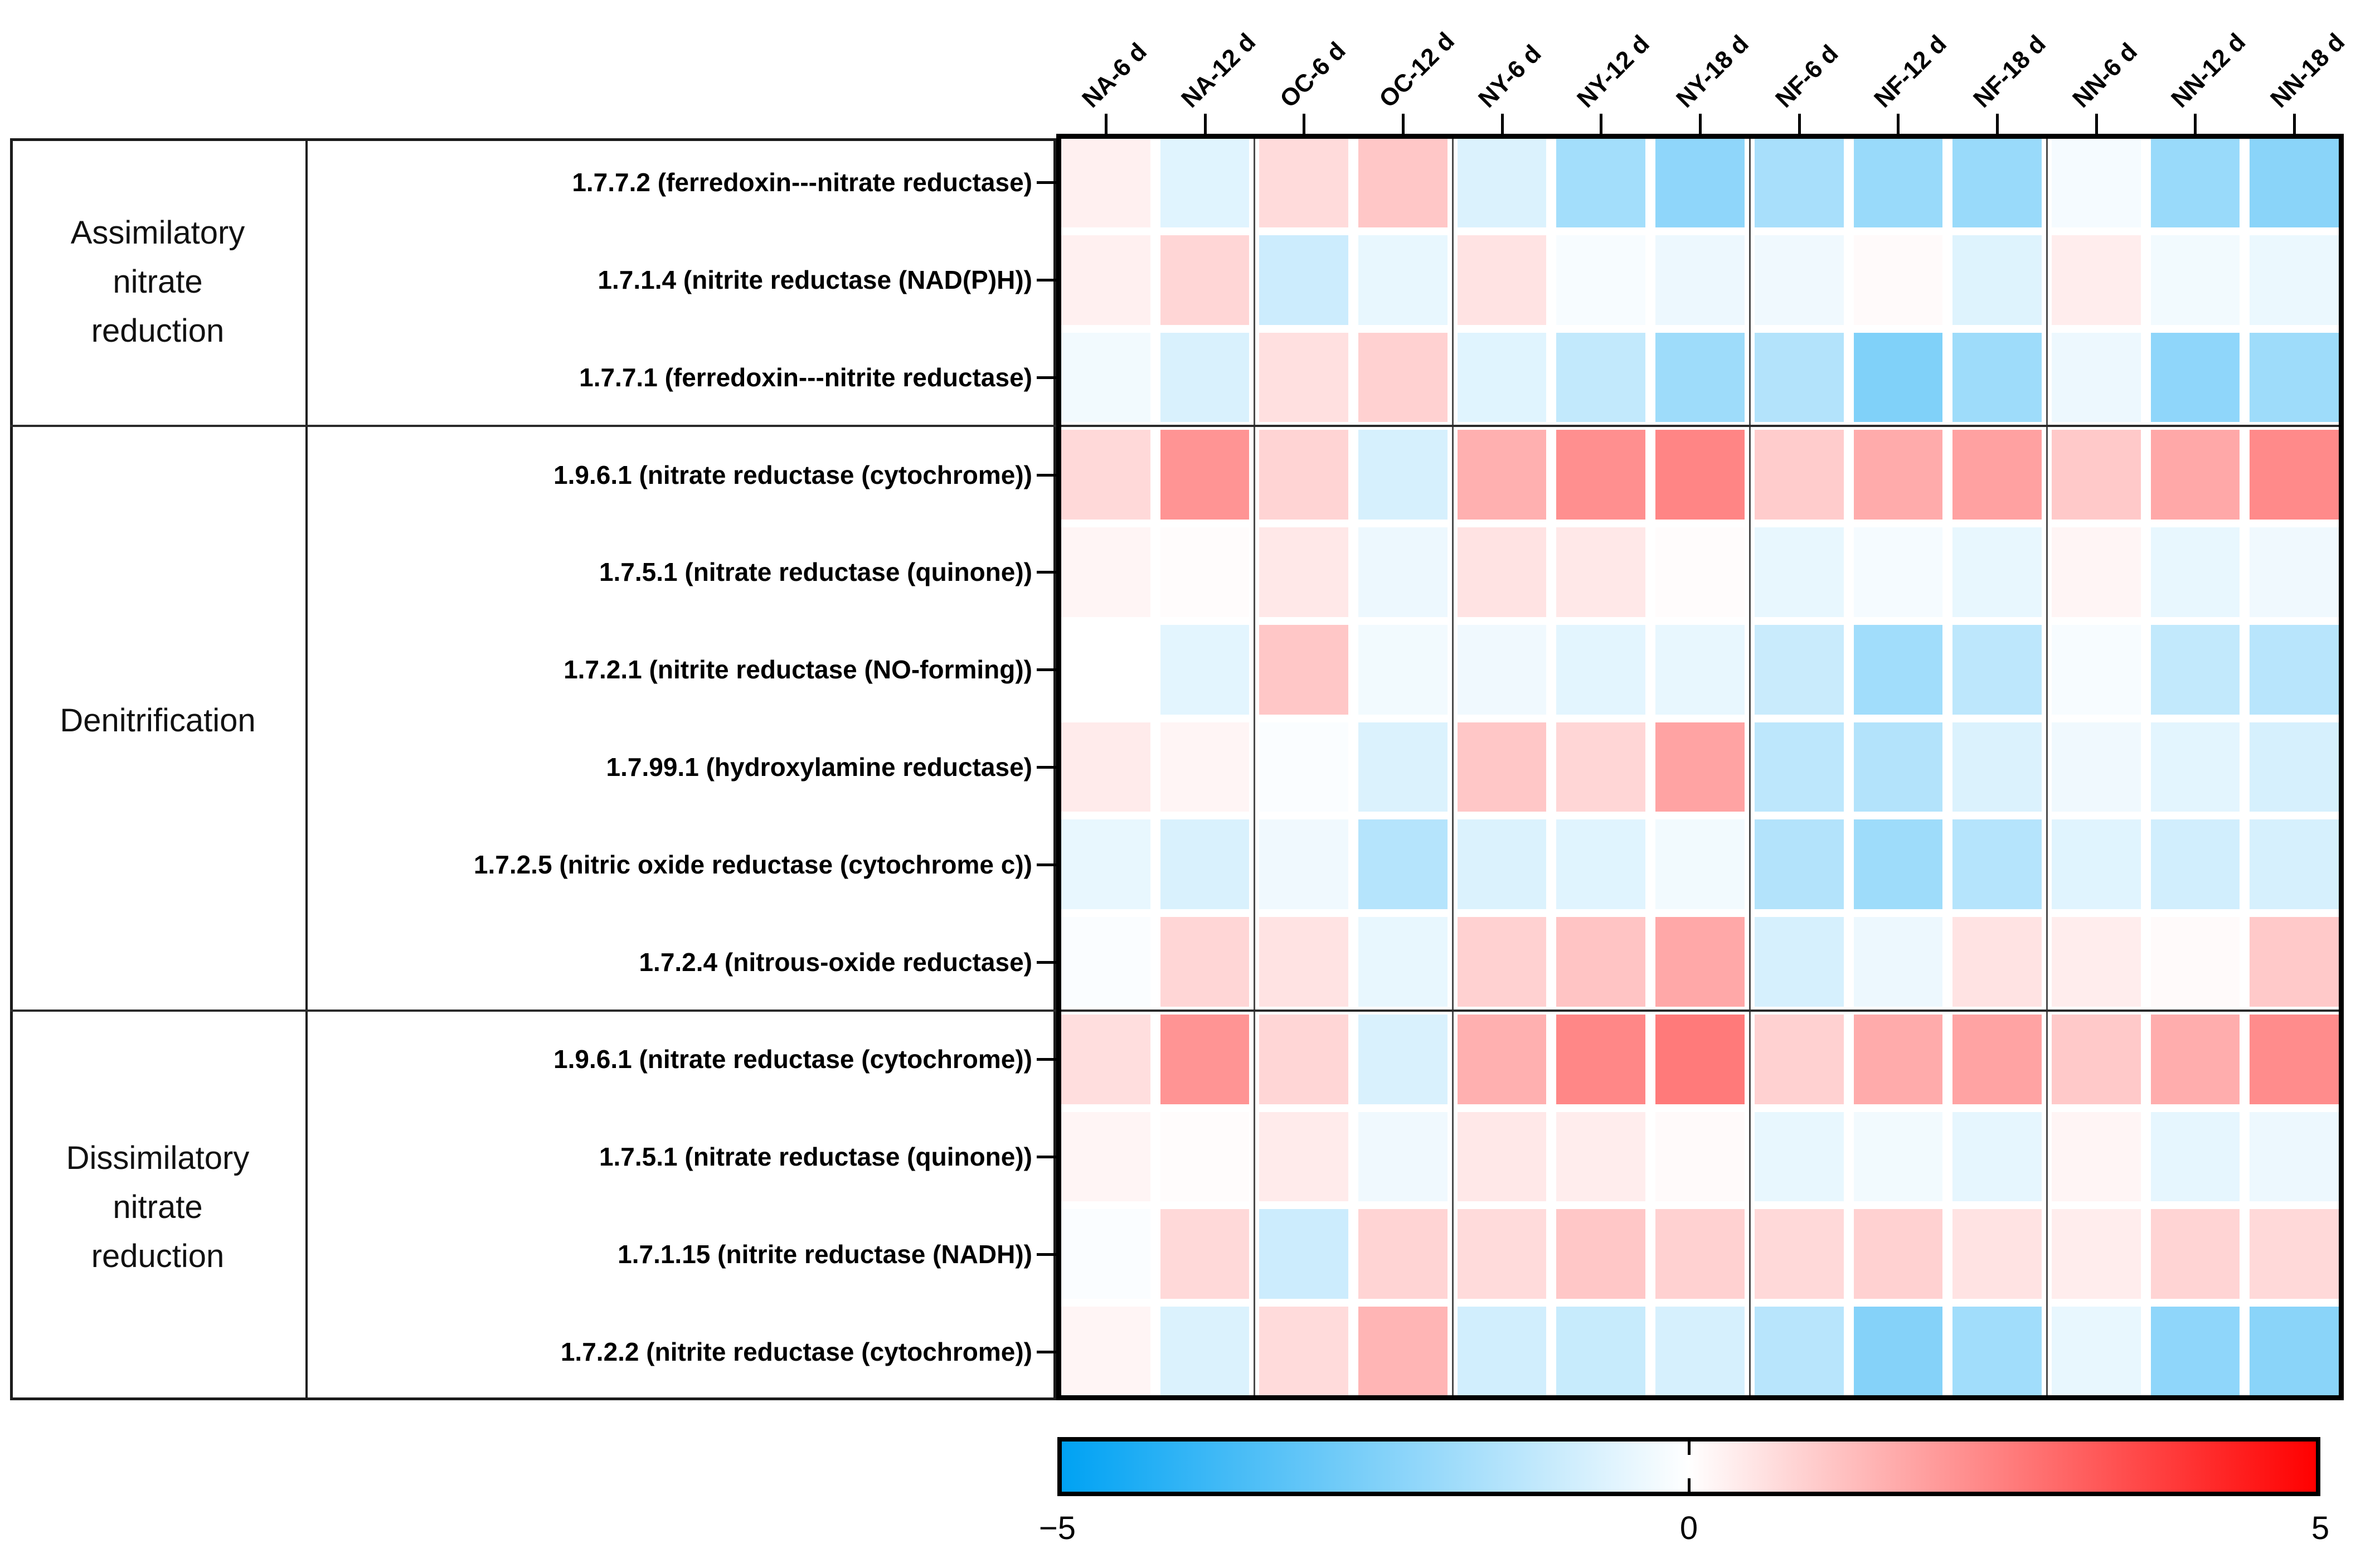  What do you see at coordinates (815, 1157) in the screenshot?
I see `enzyme-row-label: 1.7.5.1 (nitrate reductase (quinone))` at bounding box center [815, 1157].